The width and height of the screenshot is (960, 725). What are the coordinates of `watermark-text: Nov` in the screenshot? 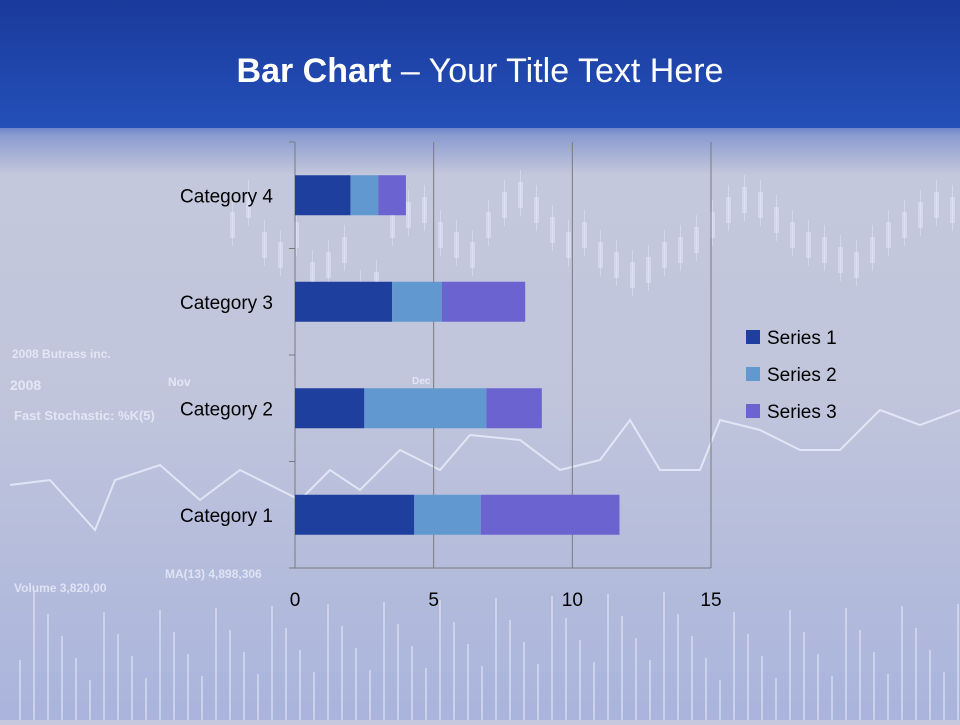 It's located at (179, 382).